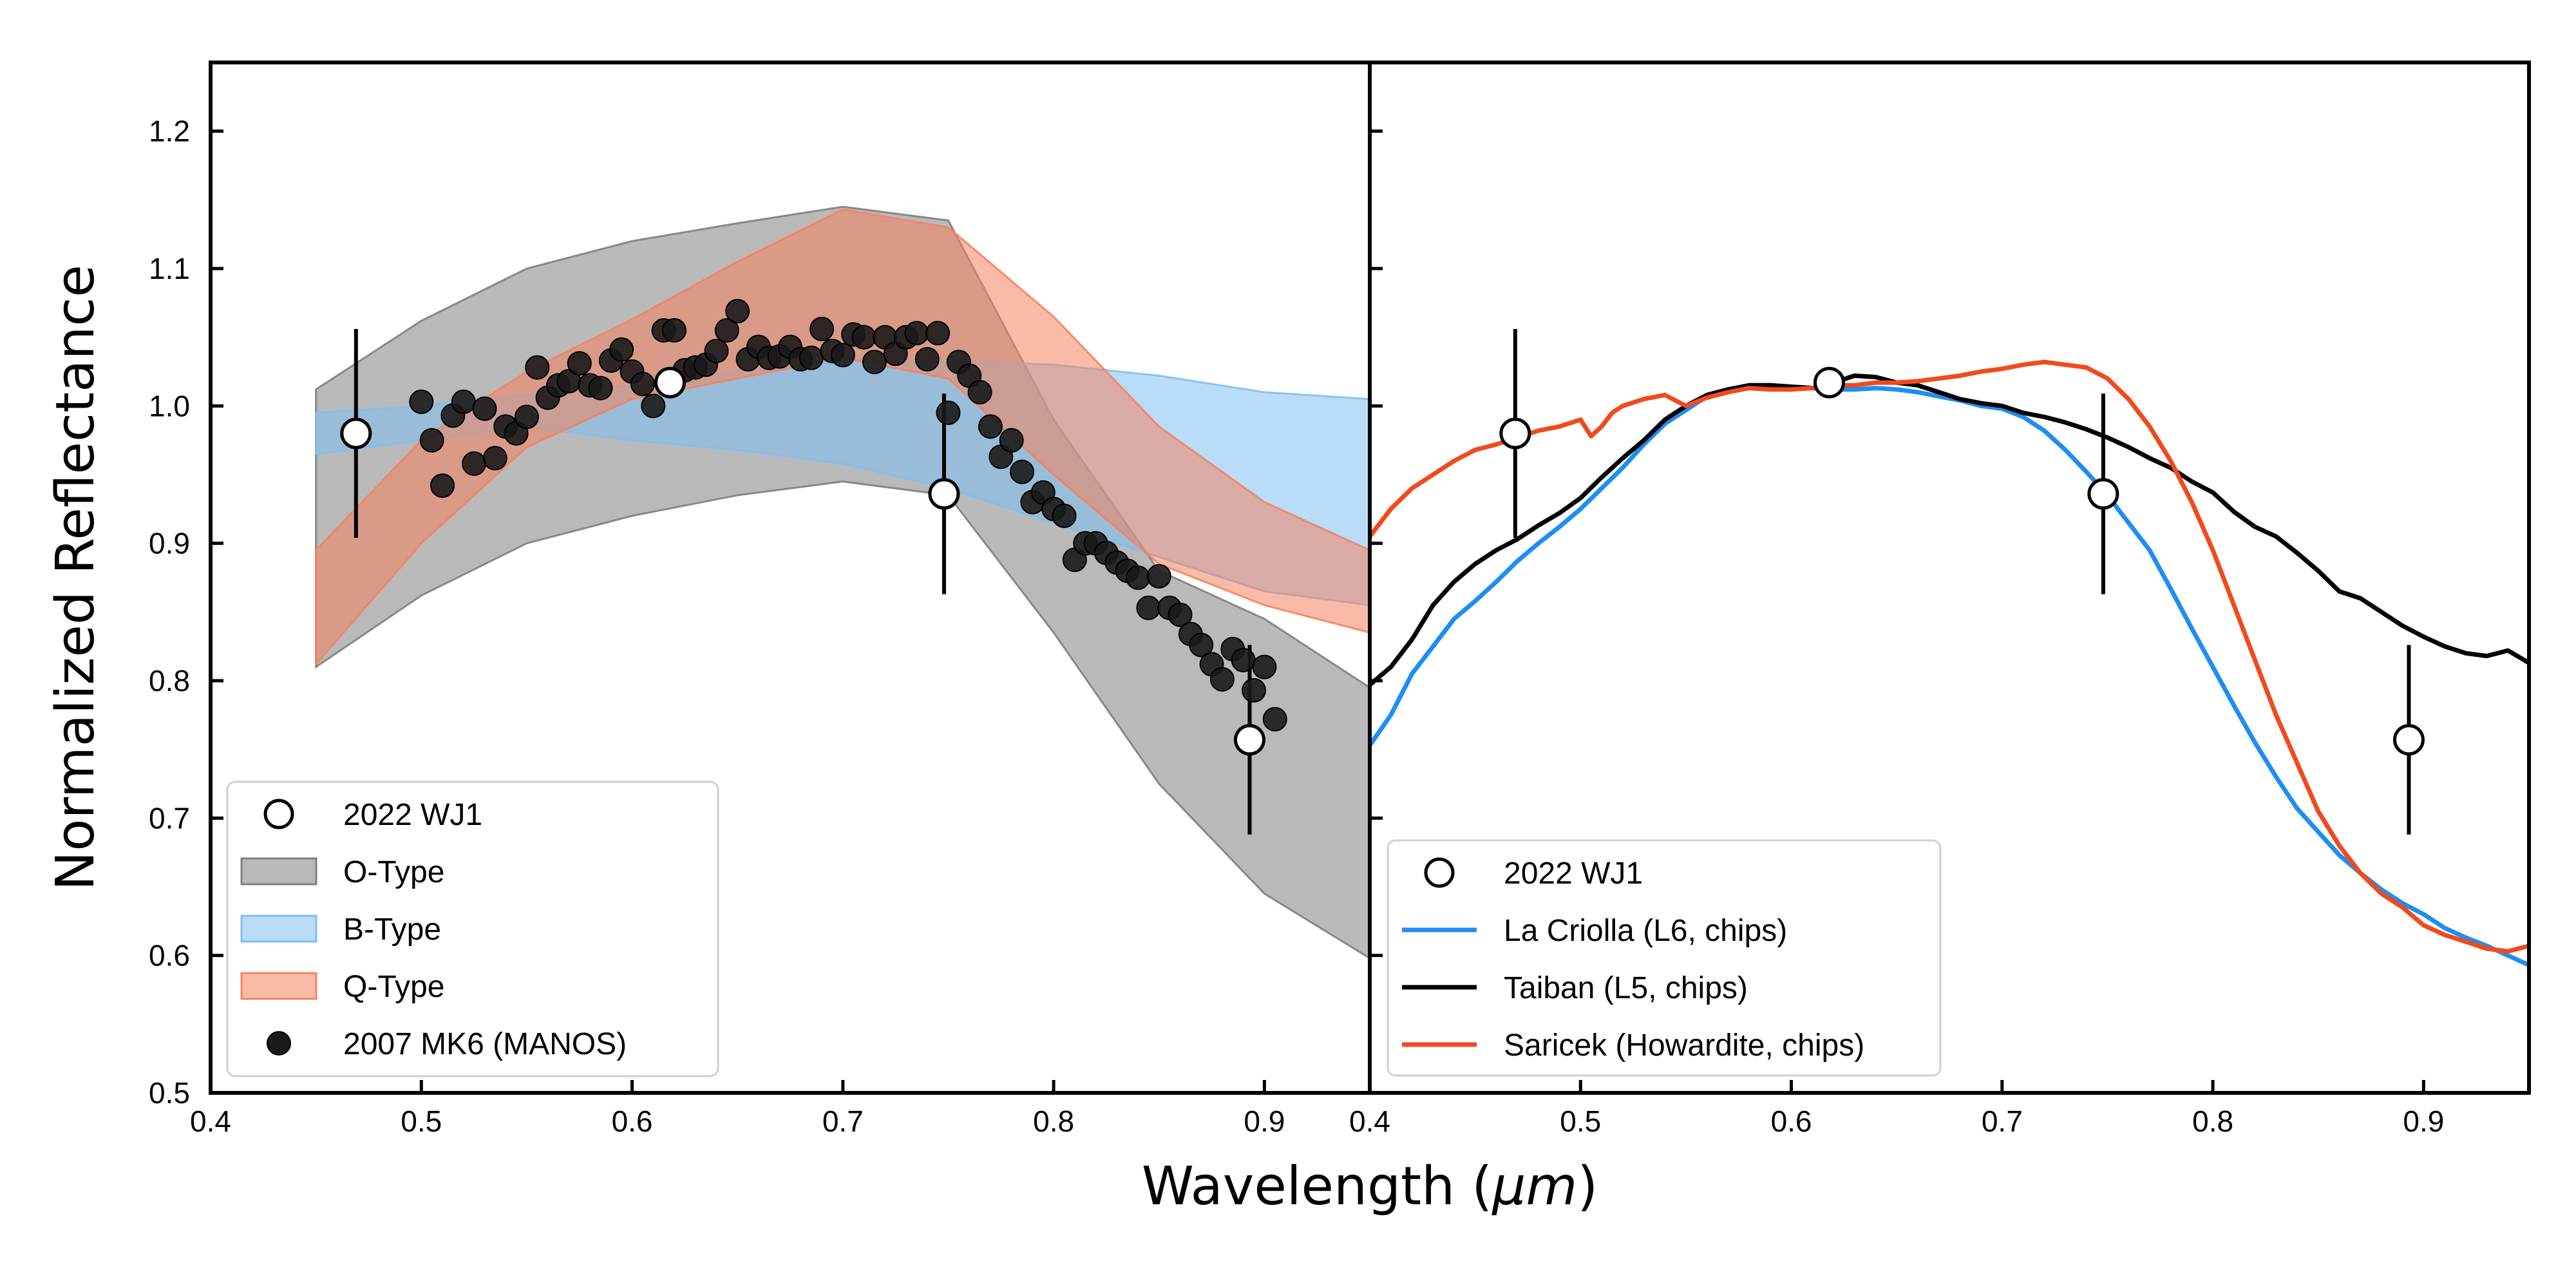 The width and height of the screenshot is (2576, 1288). I want to click on legend-label: Taiban (L5, chips), so click(1626, 988).